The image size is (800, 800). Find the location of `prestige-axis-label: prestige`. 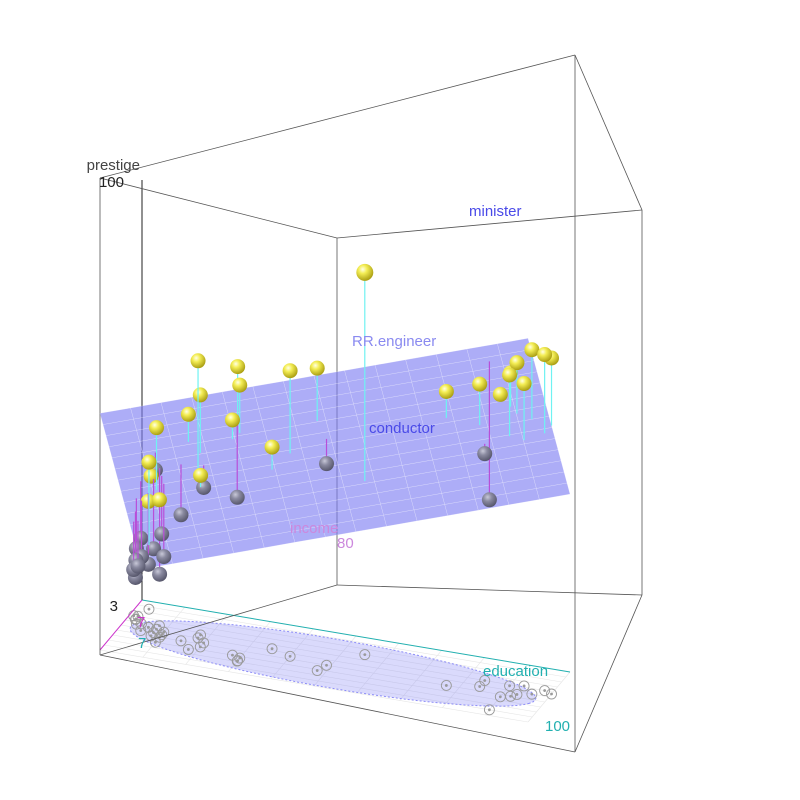

prestige-axis-label: prestige is located at coordinates (113, 165).